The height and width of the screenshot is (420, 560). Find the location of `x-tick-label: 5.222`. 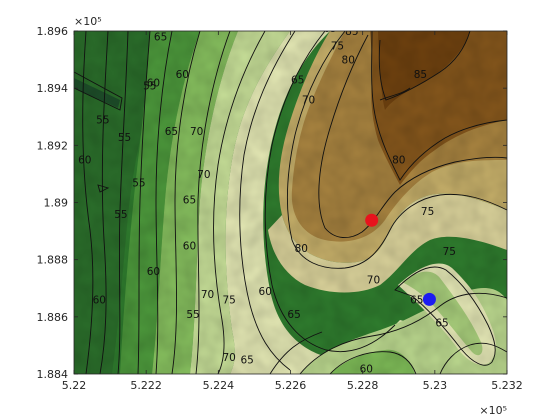

x-tick-label: 5.222 is located at coordinates (146, 385).